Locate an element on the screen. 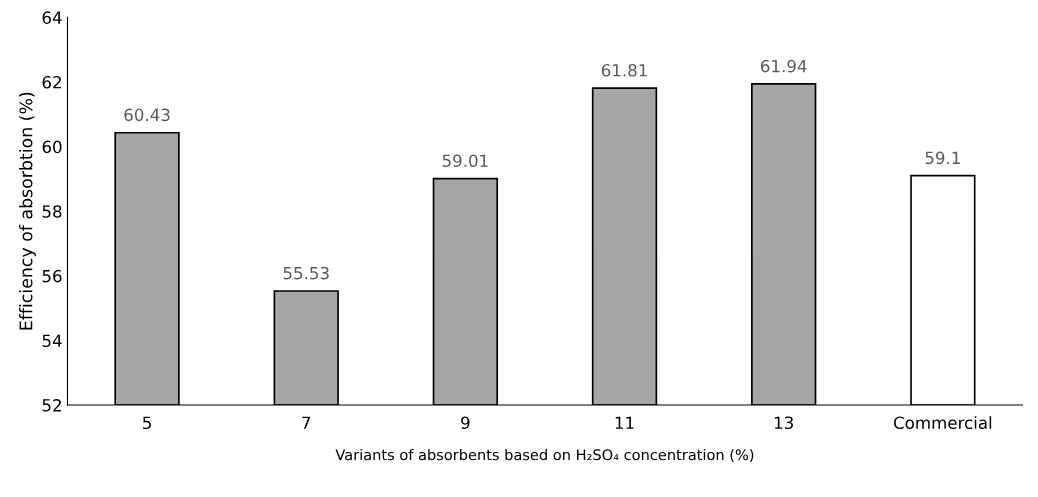 This screenshot has width=1038, height=497. y-tick-label: 54 is located at coordinates (52, 341).